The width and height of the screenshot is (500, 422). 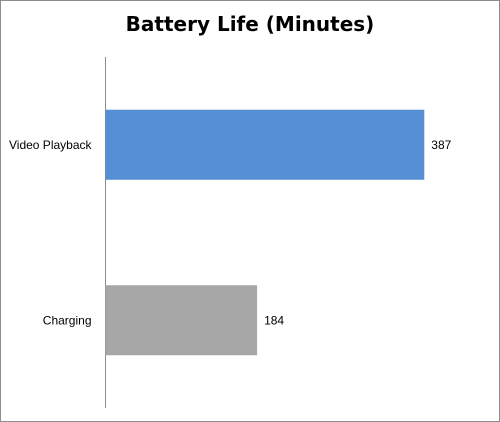 What do you see at coordinates (51, 145) in the screenshot?
I see `category-label: Video Playback` at bounding box center [51, 145].